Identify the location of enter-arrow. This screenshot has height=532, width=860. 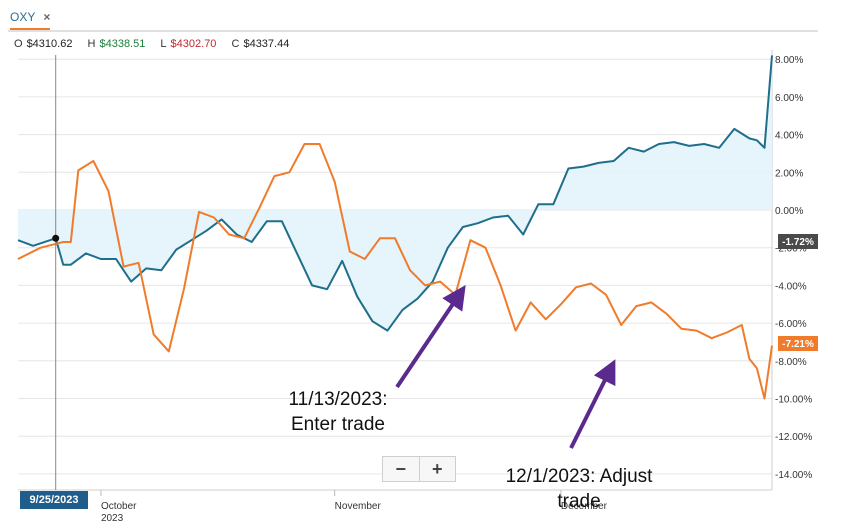
(430, 337).